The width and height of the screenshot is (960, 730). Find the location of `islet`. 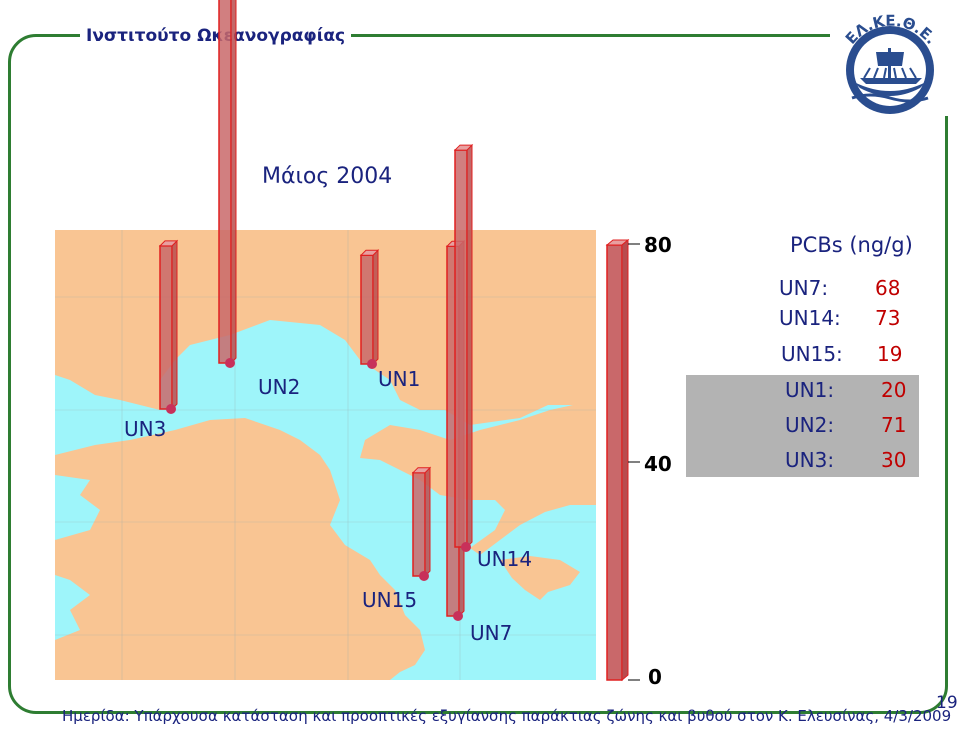

islet is located at coordinates (540, 578).